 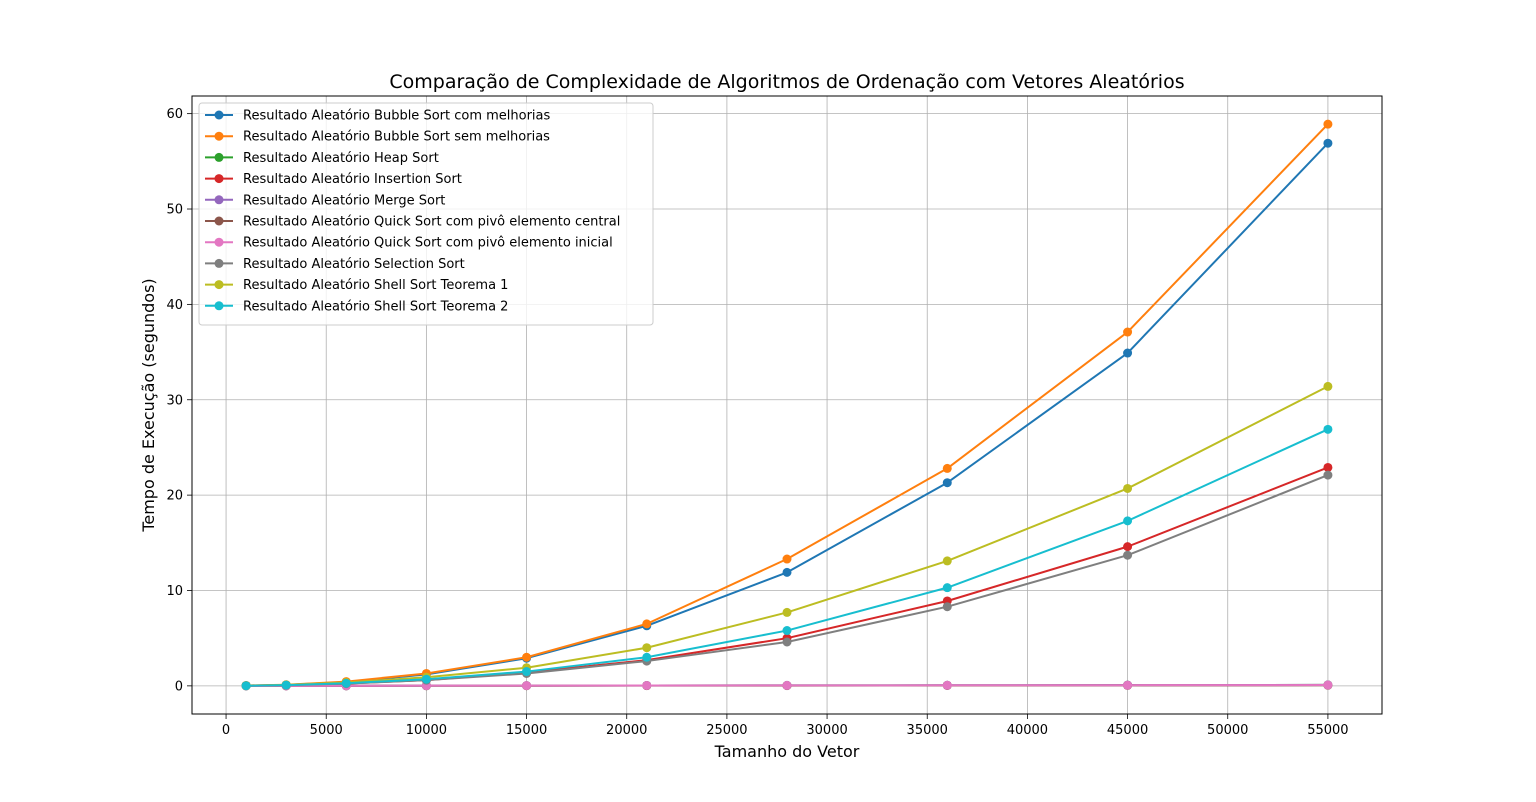 I want to click on x-tick-label: 50000, so click(x=1227, y=730).